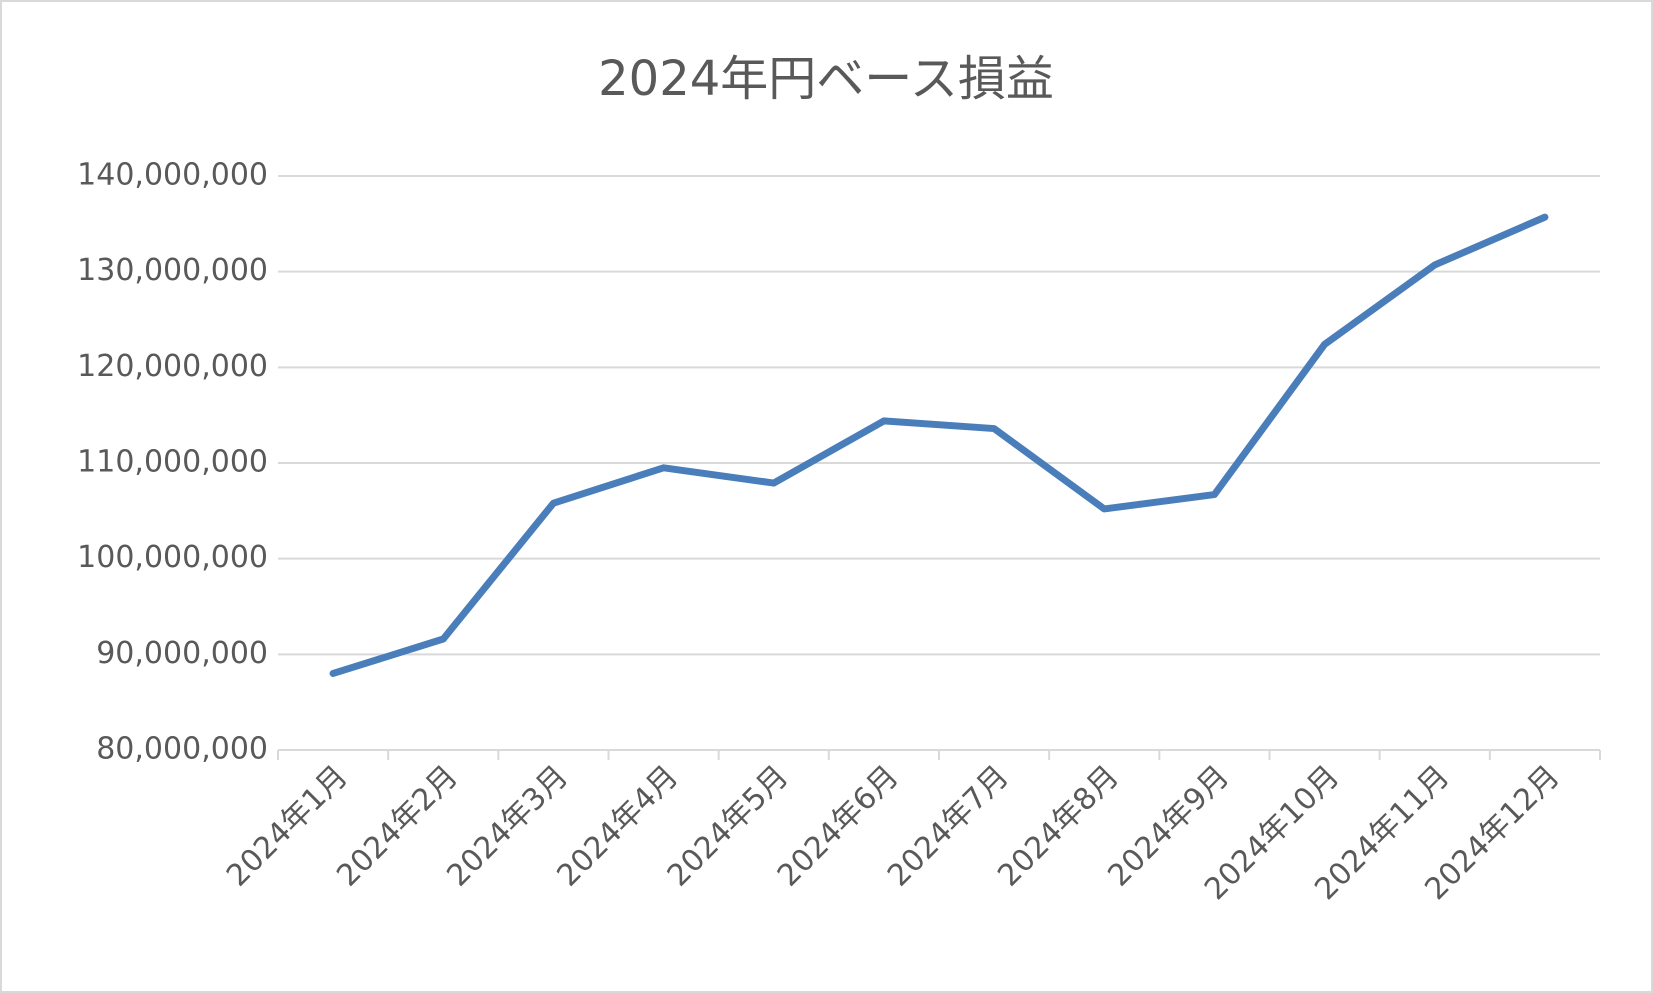 This screenshot has width=1653, height=993. What do you see at coordinates (172, 175) in the screenshot?
I see `y-tick-label: 140,000,000` at bounding box center [172, 175].